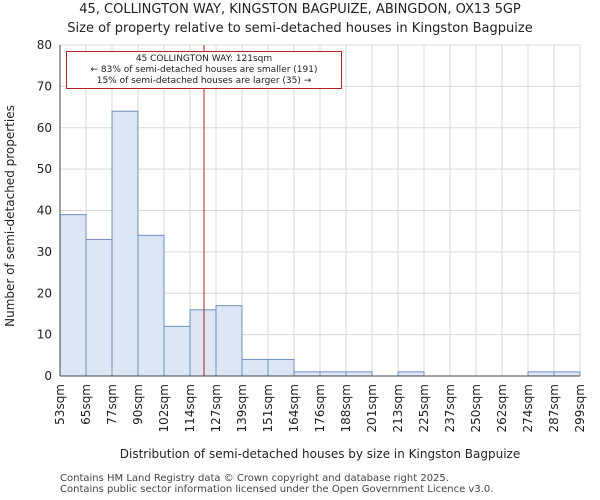 This screenshot has width=600, height=500. I want to click on y-tick-label: 10, so click(44, 335).